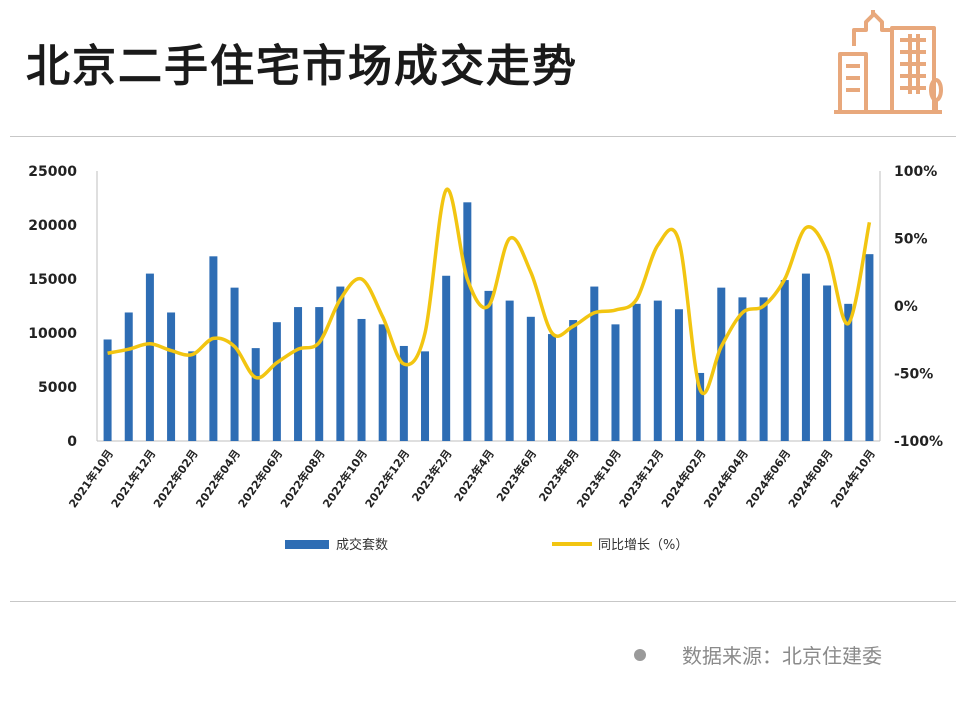 This screenshot has height=703, width=960. What do you see at coordinates (869, 347) in the screenshot?
I see `bar-2024年10月` at bounding box center [869, 347].